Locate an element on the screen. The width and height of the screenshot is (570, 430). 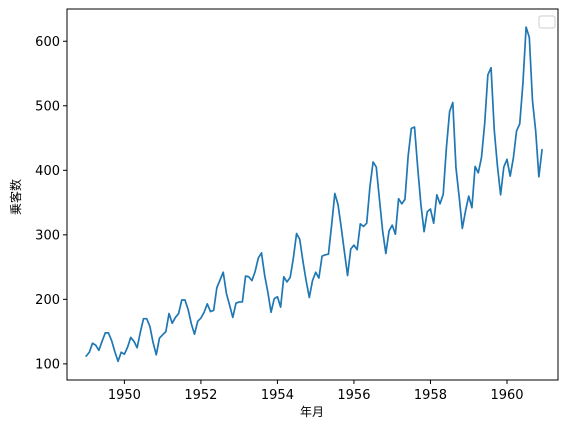
y-tick-label: 200 is located at coordinates (47, 300).